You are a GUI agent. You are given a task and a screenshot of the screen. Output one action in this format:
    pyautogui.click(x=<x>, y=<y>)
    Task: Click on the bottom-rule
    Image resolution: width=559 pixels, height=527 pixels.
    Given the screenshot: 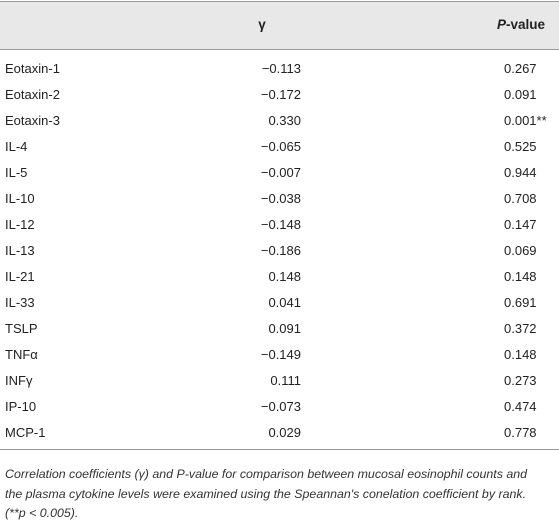 What is the action you would take?
    pyautogui.click(x=279, y=449)
    